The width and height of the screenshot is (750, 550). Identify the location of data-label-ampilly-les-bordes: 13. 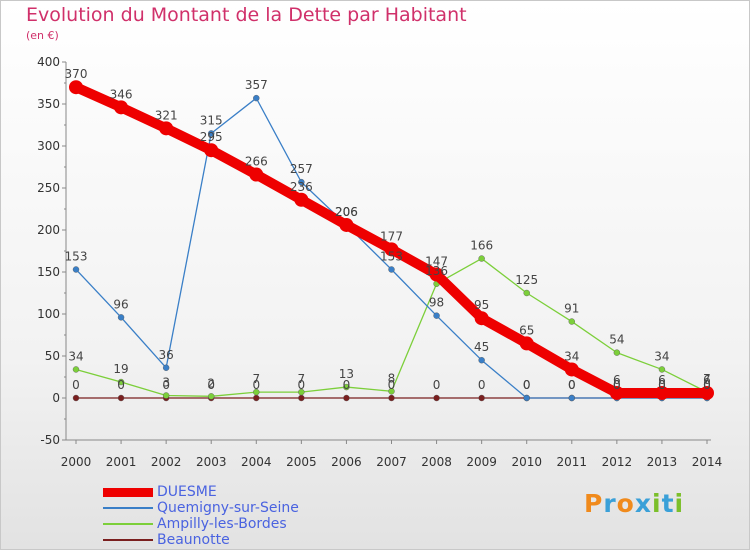
(346, 374).